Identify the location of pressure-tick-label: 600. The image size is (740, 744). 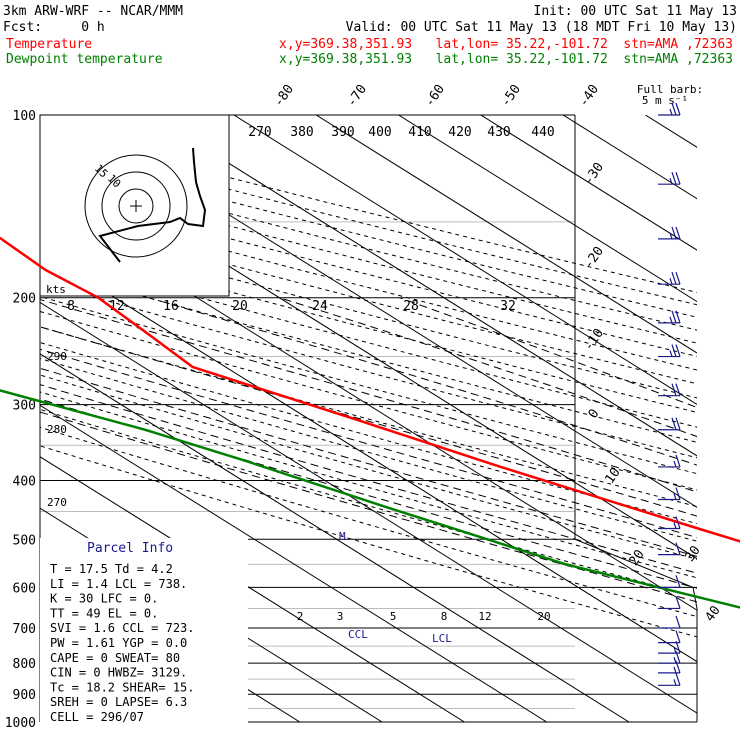
(24, 588).